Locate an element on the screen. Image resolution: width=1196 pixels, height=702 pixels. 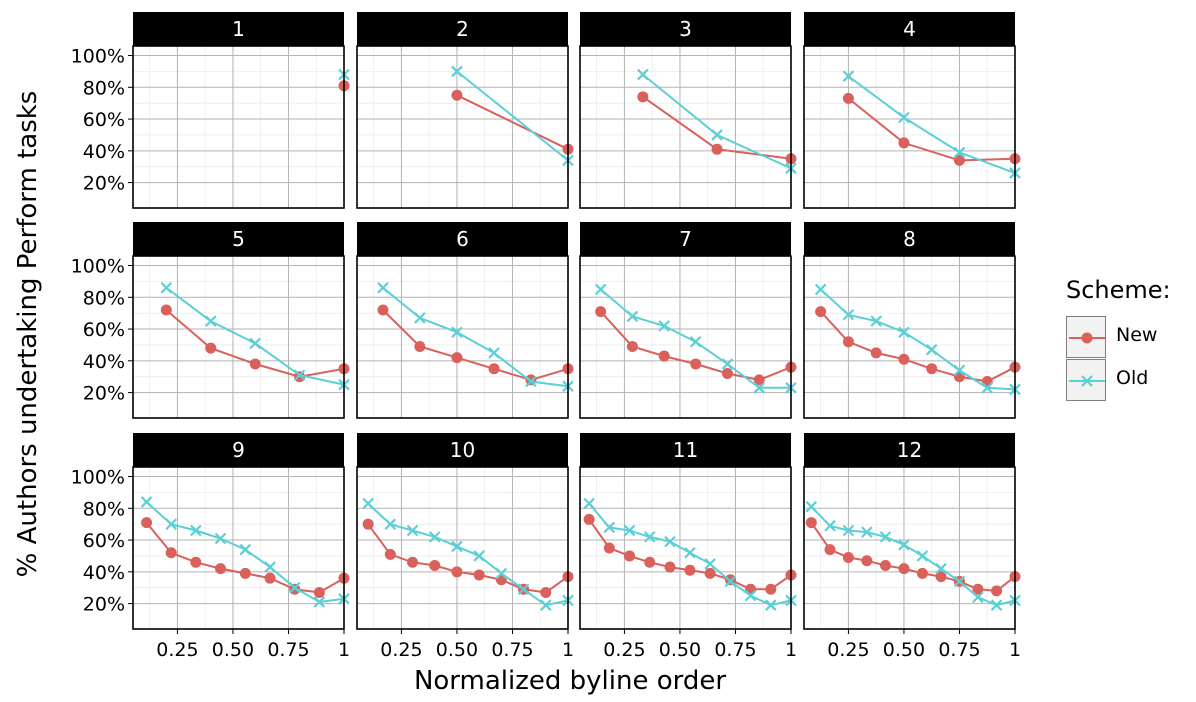
facet-label: 3 is located at coordinates (685, 29).